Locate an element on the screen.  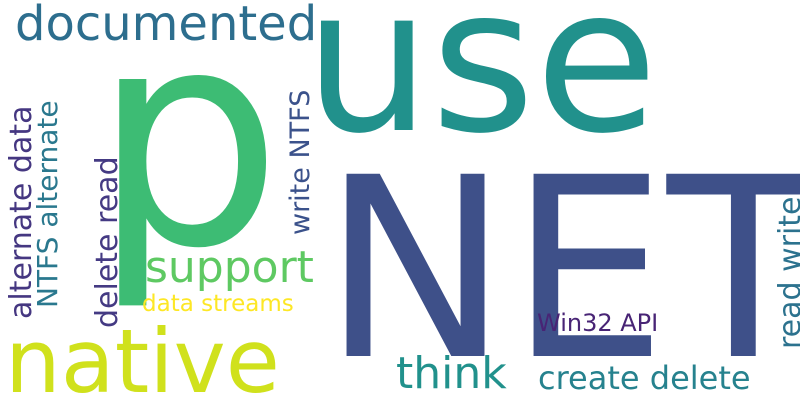
word-data-streams: data streams is located at coordinates (218, 304).